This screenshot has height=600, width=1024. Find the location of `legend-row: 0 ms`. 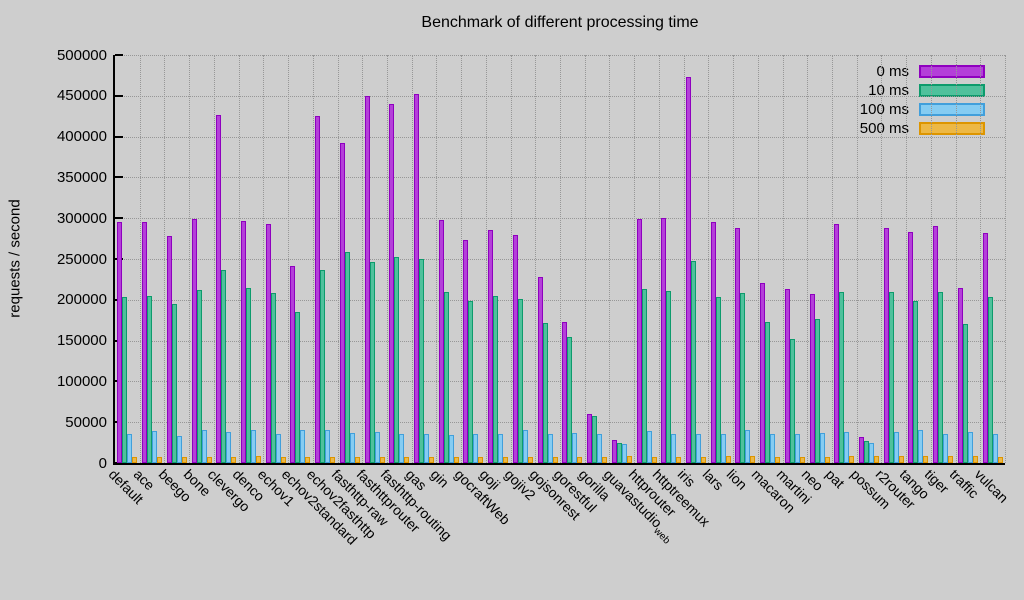

legend-row: 0 ms is located at coordinates (922, 71).